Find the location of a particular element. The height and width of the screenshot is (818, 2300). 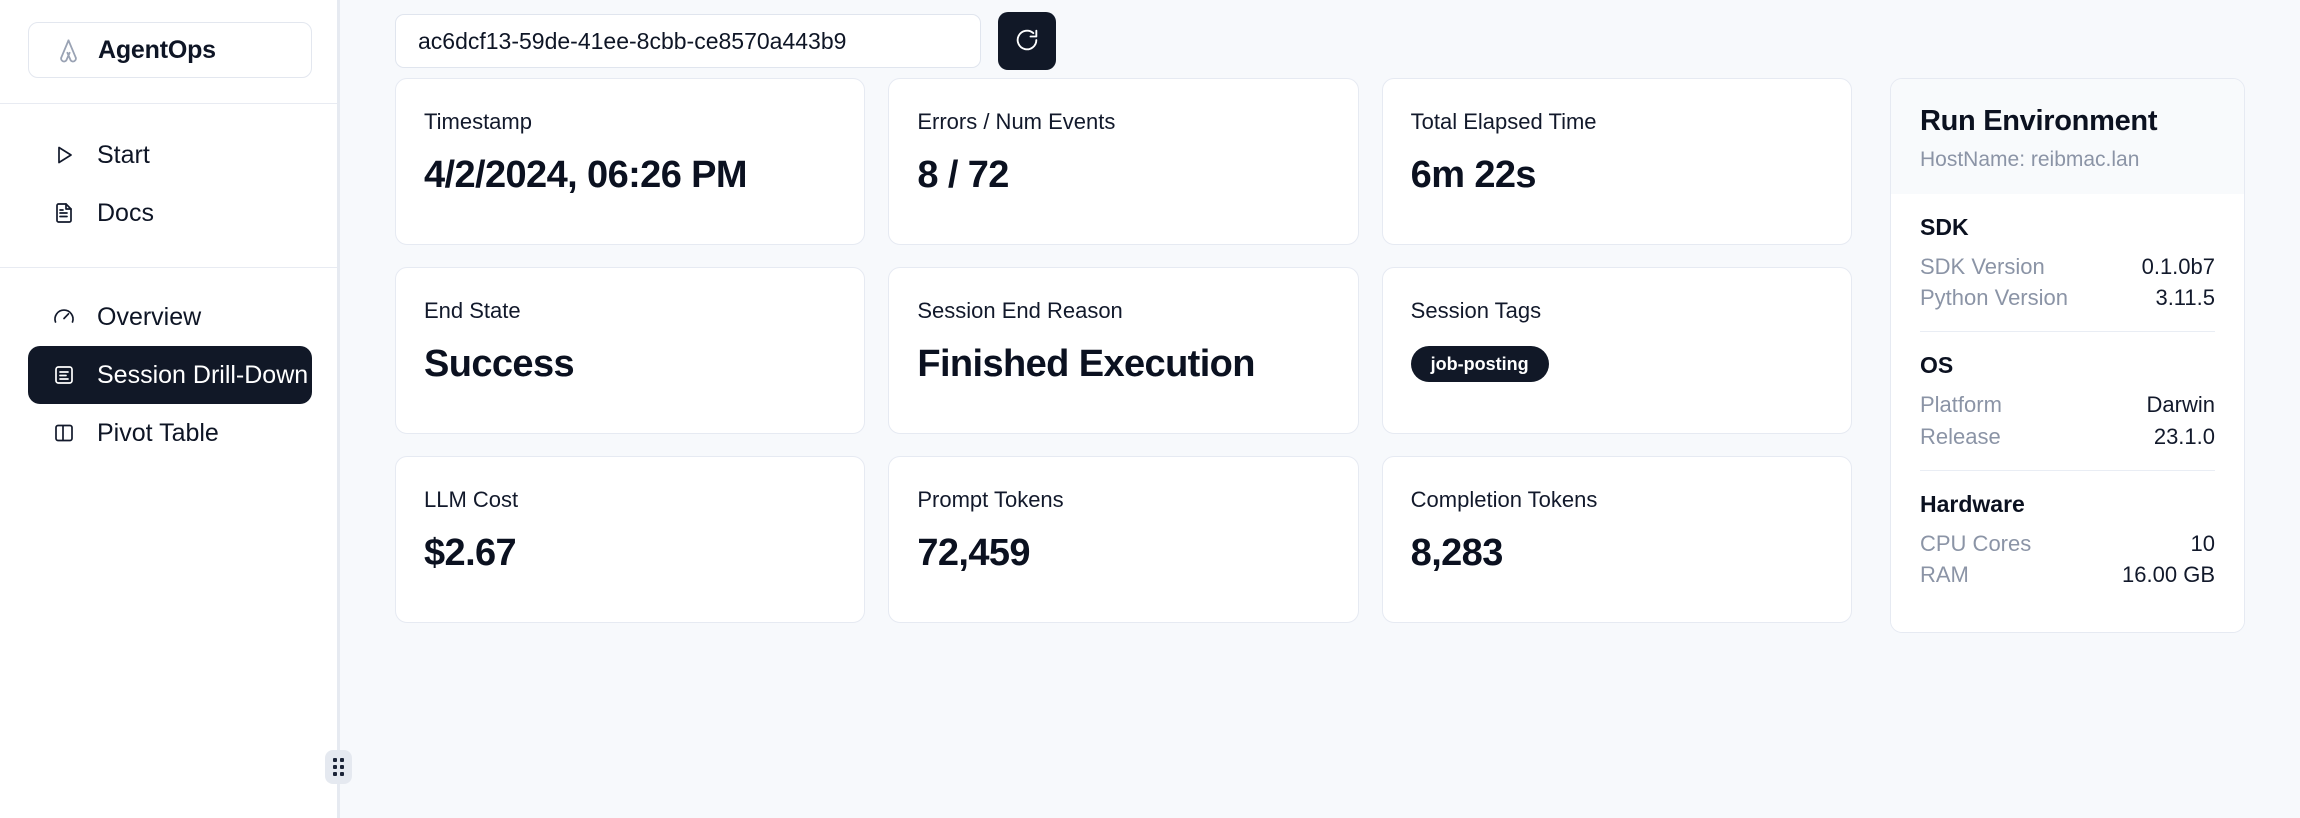

stat-card-session-end-reason: Session End Reason Finished Execution is located at coordinates (1123, 350).